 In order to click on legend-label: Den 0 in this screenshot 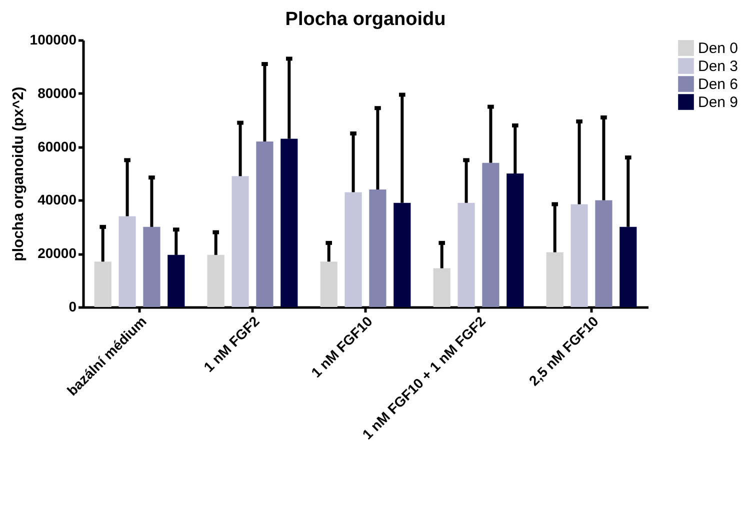, I will do `click(718, 48)`.